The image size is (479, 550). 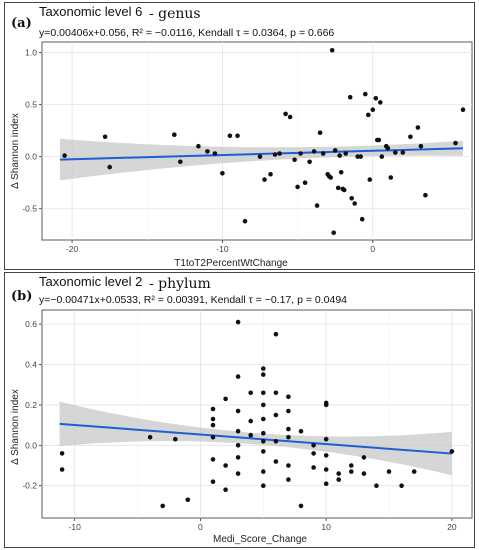 What do you see at coordinates (15, 427) in the screenshot?
I see `chart-b-ylabel: Δ Shannon index` at bounding box center [15, 427].